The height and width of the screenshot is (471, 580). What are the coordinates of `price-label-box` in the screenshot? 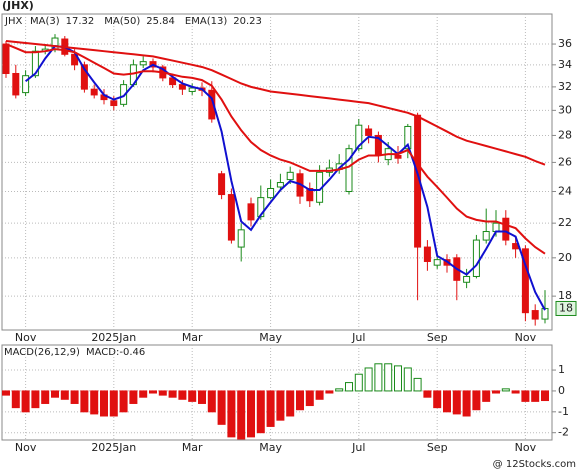 It's located at (566, 308).